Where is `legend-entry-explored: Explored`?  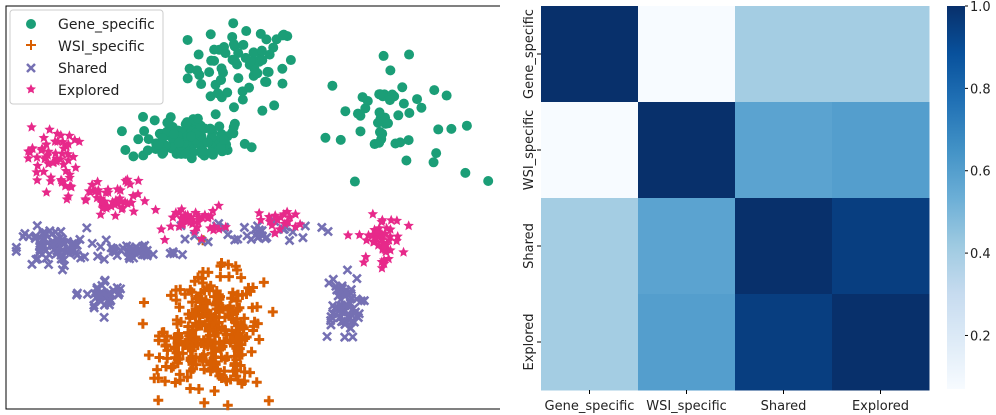
legend-entry-explored: Explored is located at coordinates (72, 91).